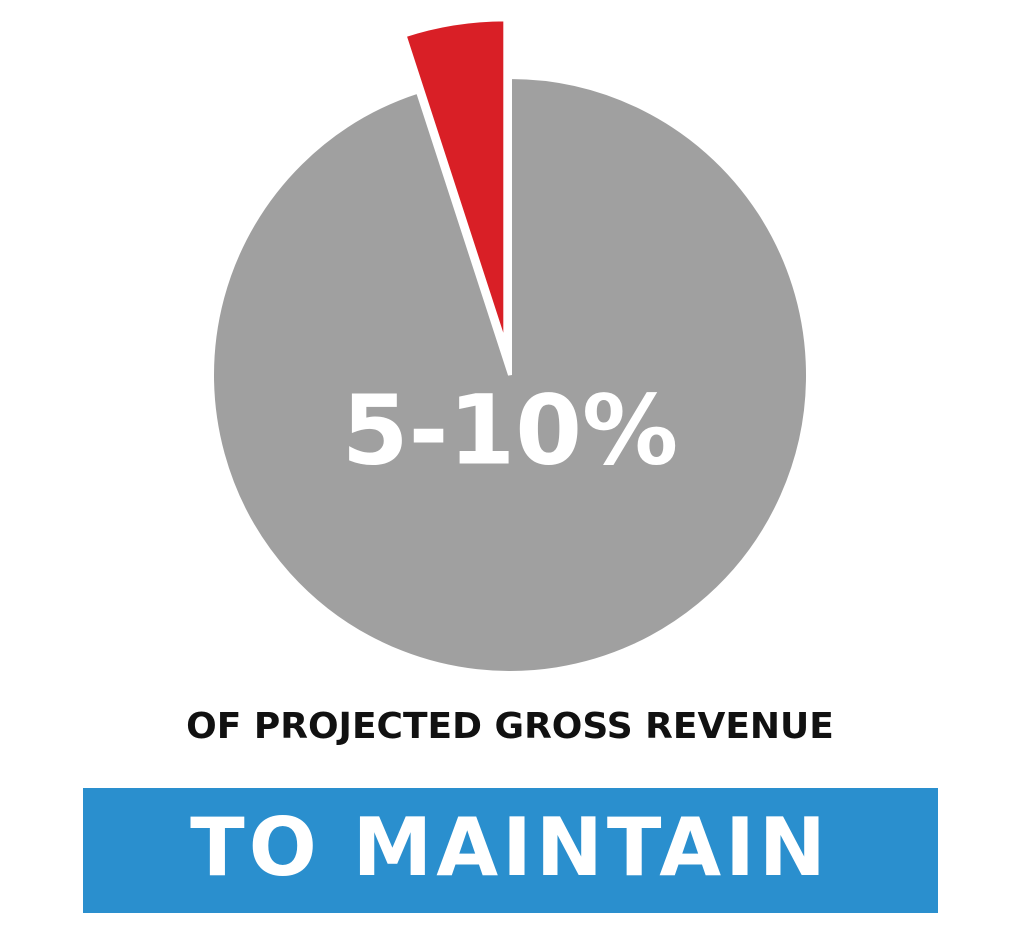  I want to click on banner-text: TO MAINTAIN, so click(510, 847).